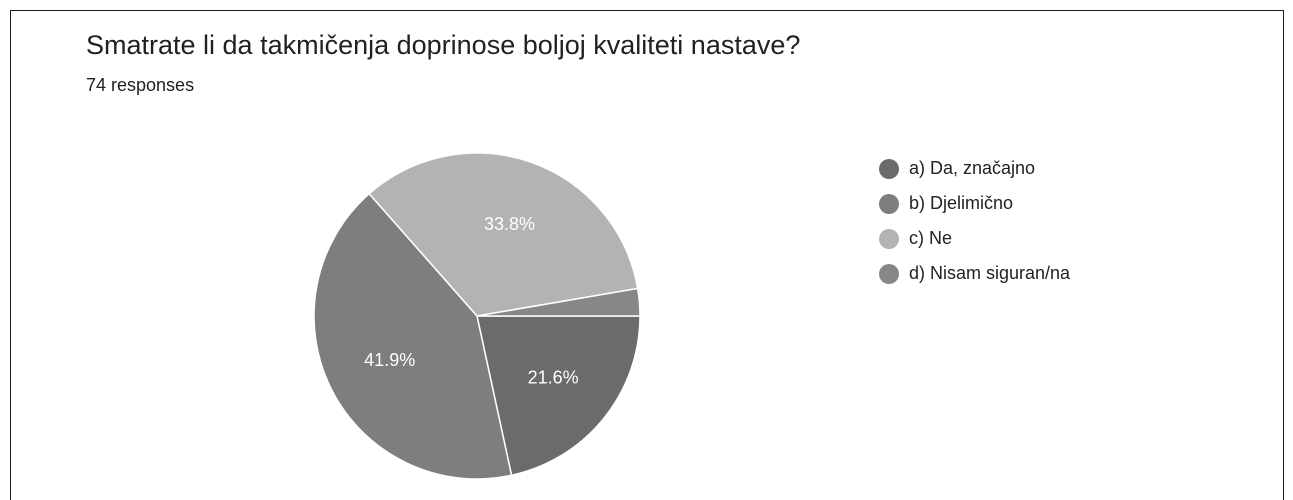  What do you see at coordinates (558, 302) in the screenshot?
I see `slice-nisam-siguran` at bounding box center [558, 302].